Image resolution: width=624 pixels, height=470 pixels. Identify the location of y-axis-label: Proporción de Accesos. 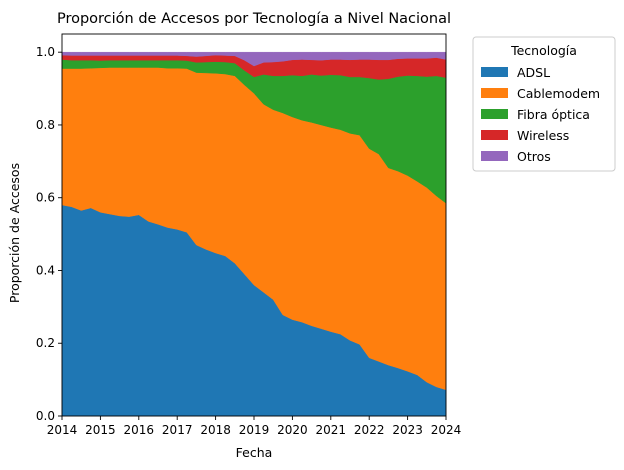
(14, 233).